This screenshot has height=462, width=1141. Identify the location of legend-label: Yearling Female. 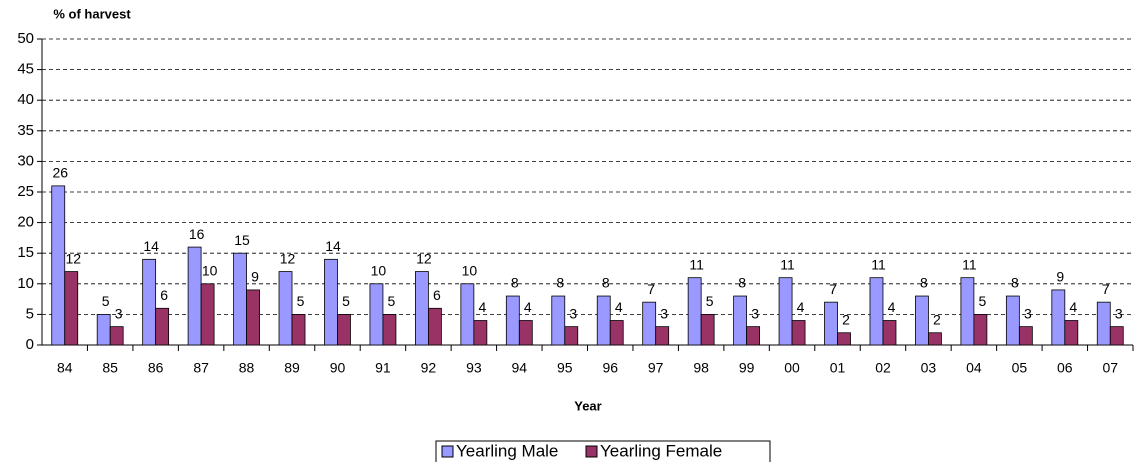
(661, 450).